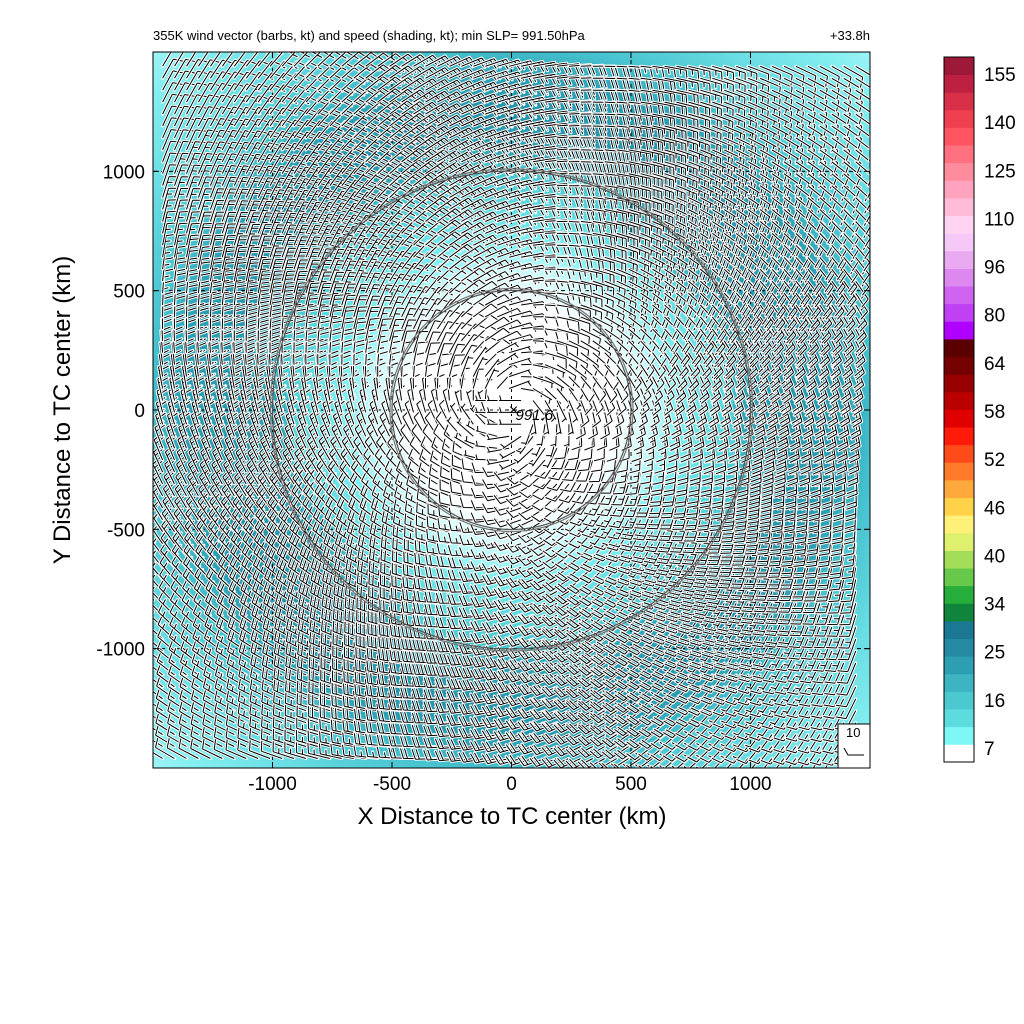  What do you see at coordinates (850, 35) in the screenshot?
I see `forecast-time-label: +33.8h` at bounding box center [850, 35].